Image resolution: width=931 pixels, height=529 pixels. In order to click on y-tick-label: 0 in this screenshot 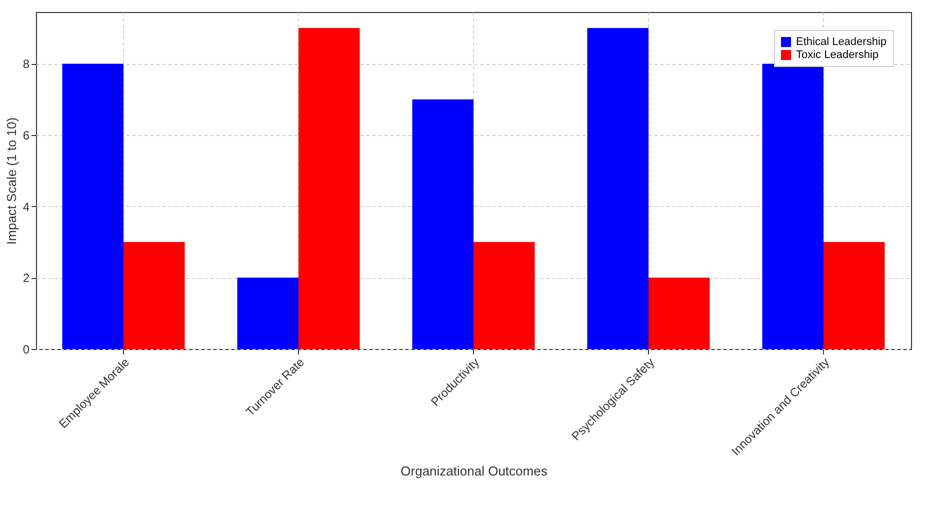, I will do `click(26, 349)`.